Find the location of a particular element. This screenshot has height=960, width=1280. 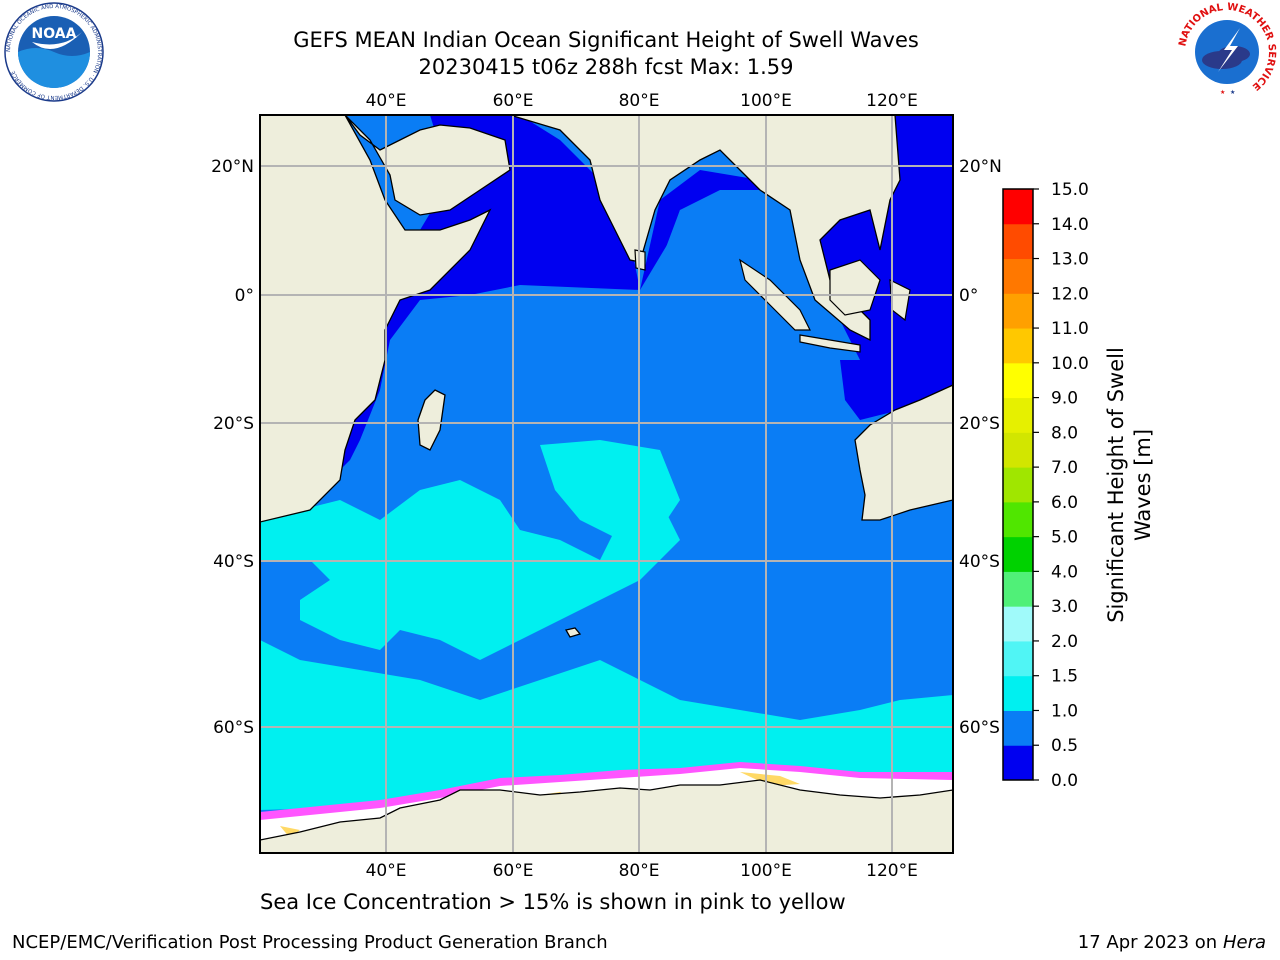

noaa-logo-text: NOAA is located at coordinates (54, 34).